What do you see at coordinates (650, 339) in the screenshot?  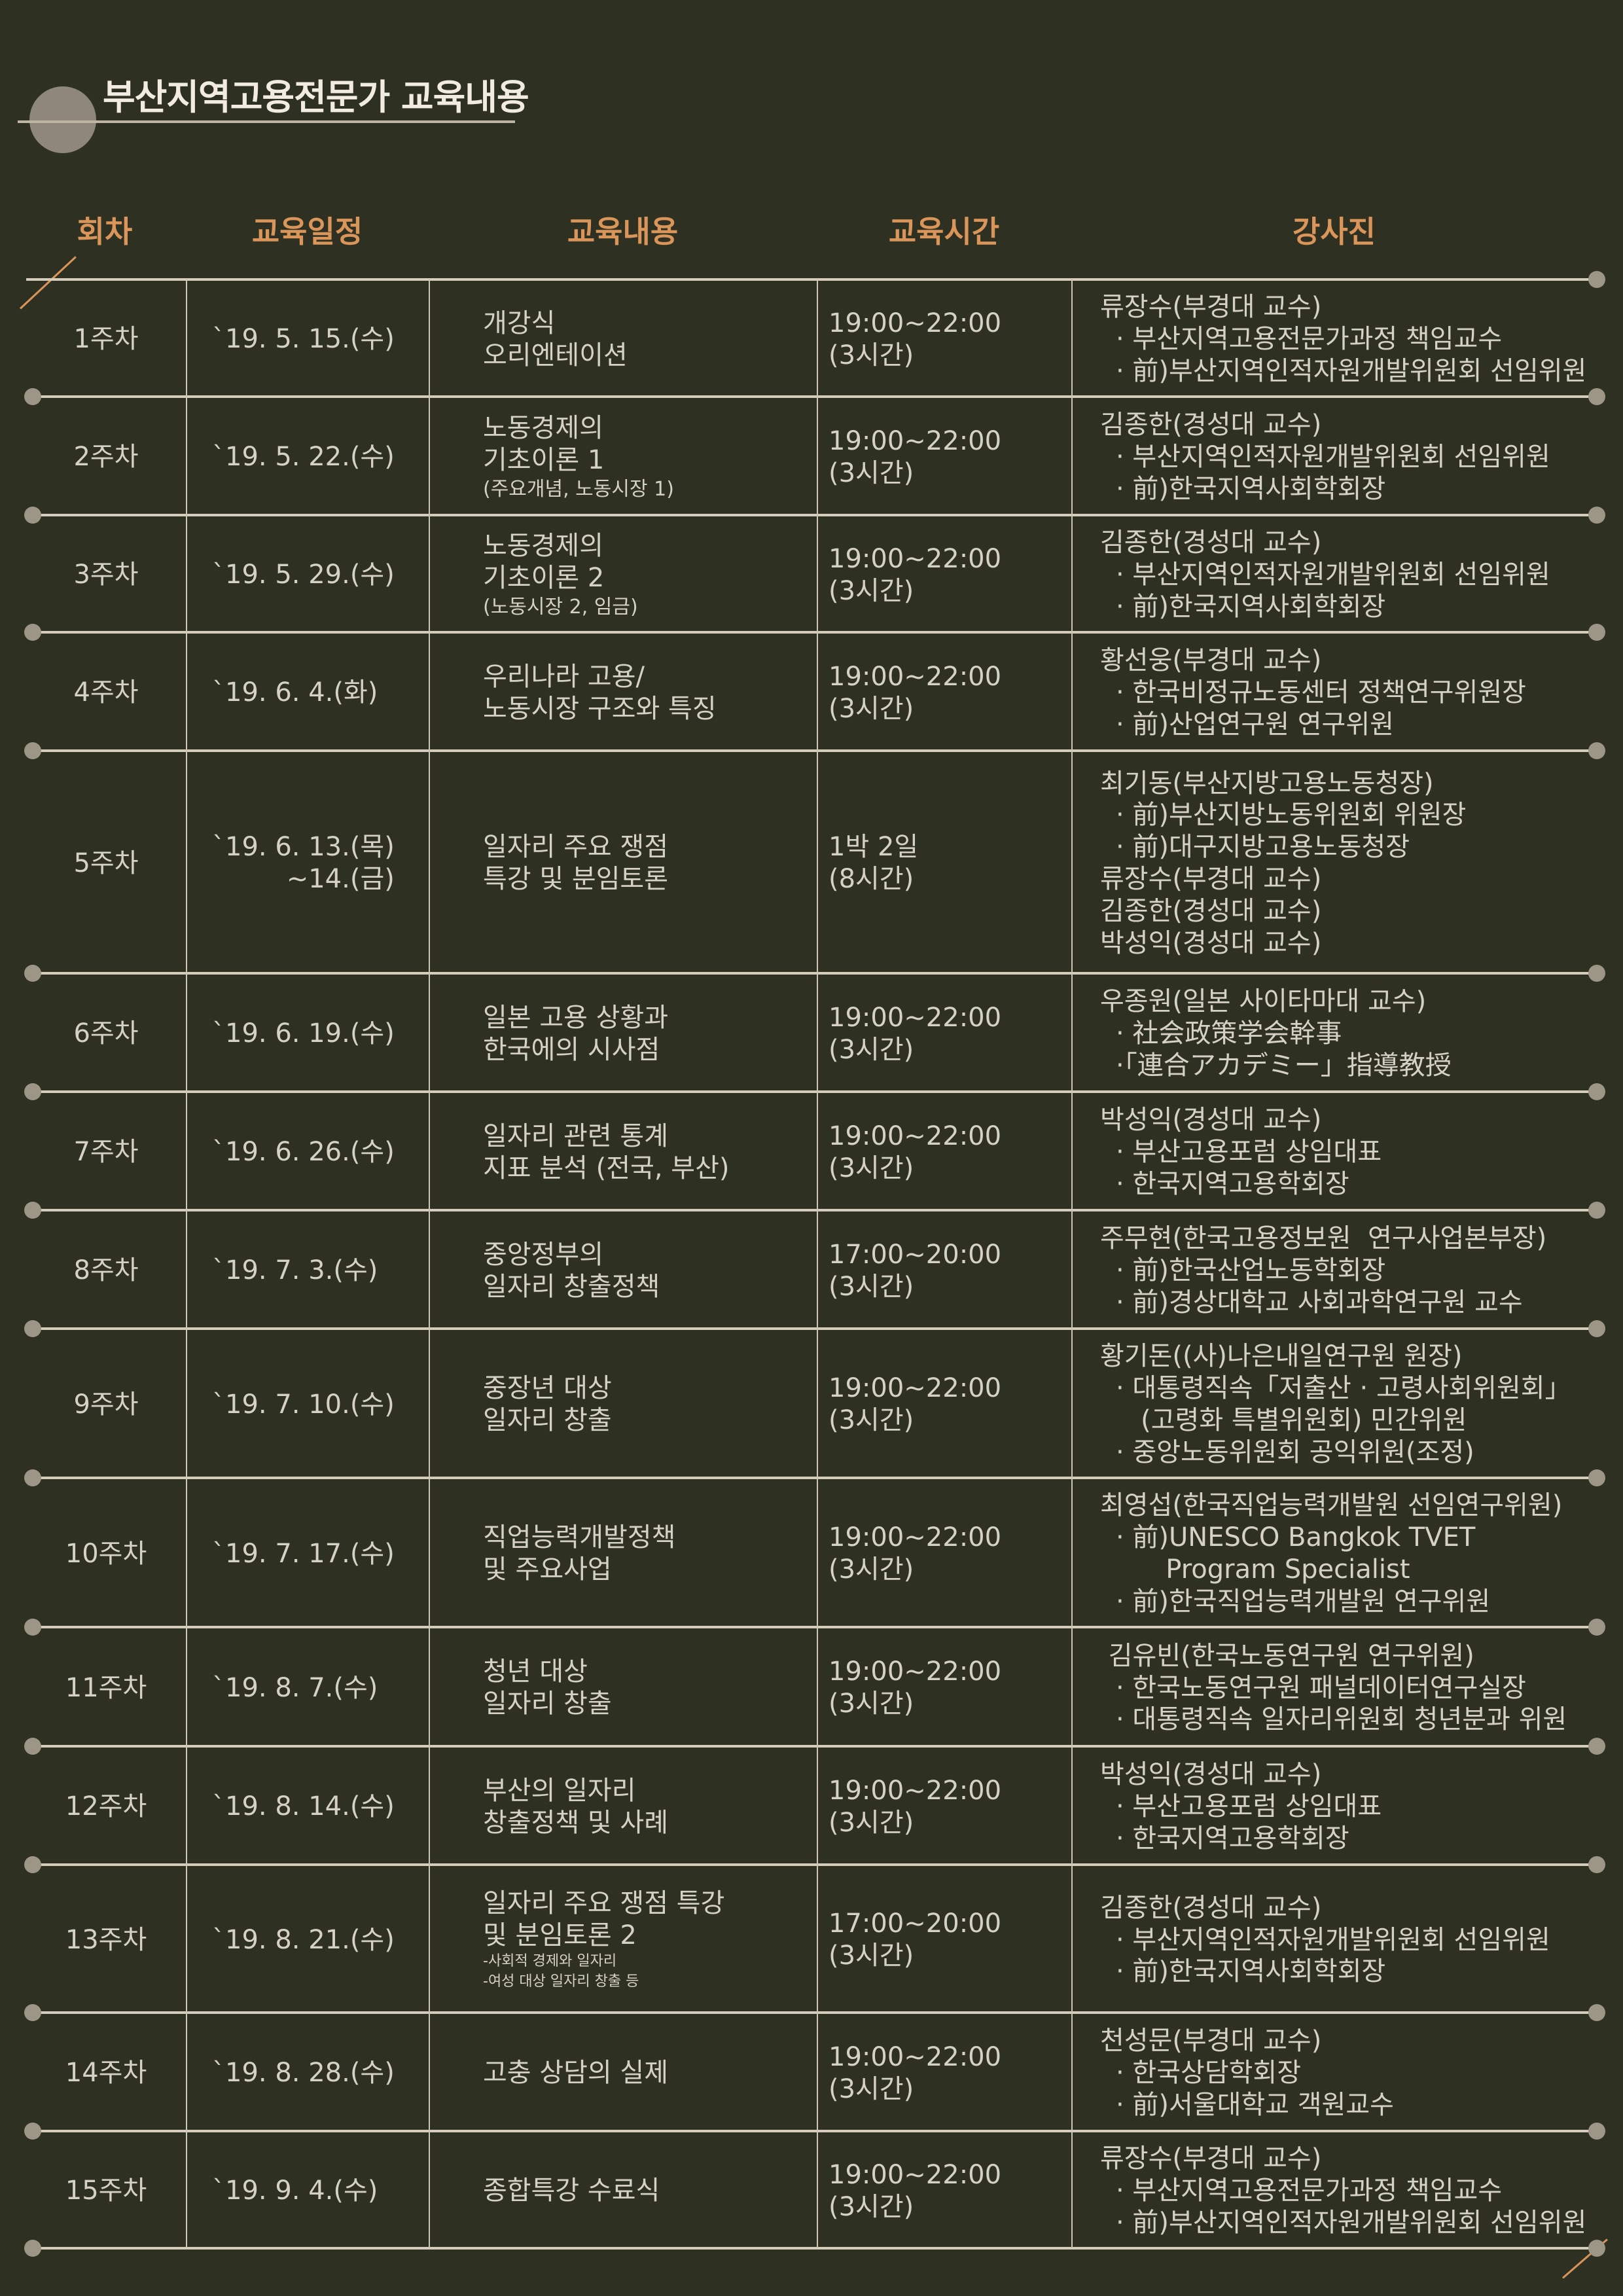 I see `content-cell: 개강식 오리엔테이션` at bounding box center [650, 339].